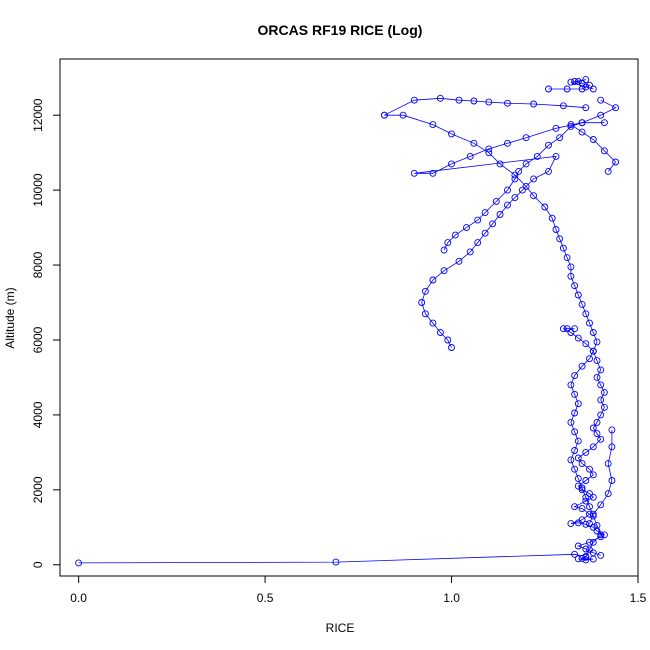  What do you see at coordinates (78, 598) in the screenshot?
I see `x-tick-label: 0.0` at bounding box center [78, 598].